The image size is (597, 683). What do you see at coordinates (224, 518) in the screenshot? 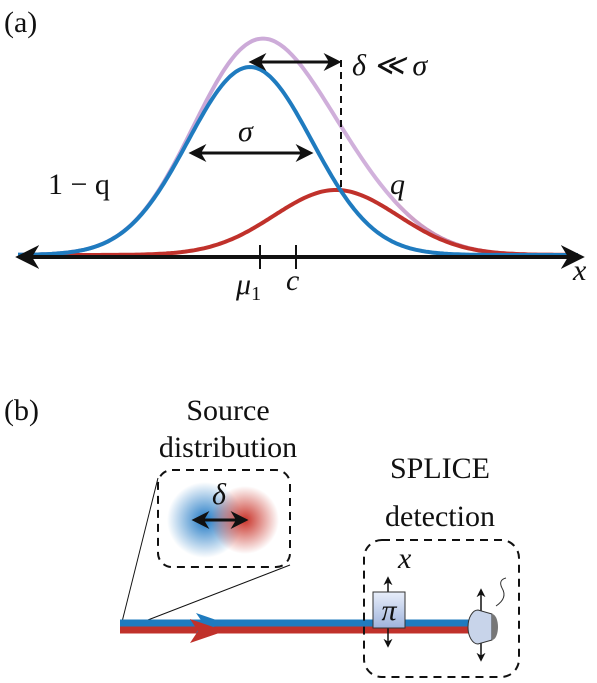
I see `source-box` at bounding box center [224, 518].